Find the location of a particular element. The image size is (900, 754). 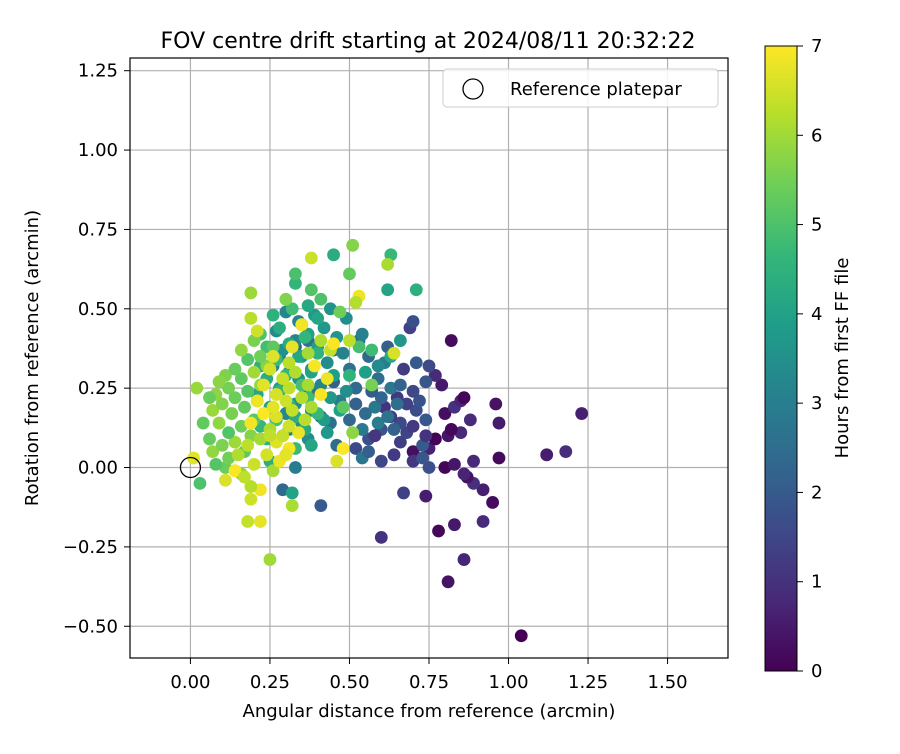

y-tick-label: 0.25 is located at coordinates (98, 388).